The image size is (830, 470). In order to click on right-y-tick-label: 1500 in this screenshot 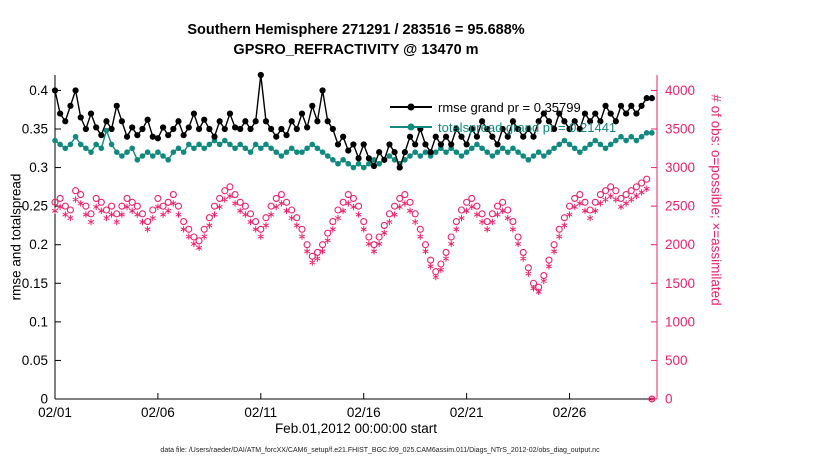, I will do `click(680, 283)`.